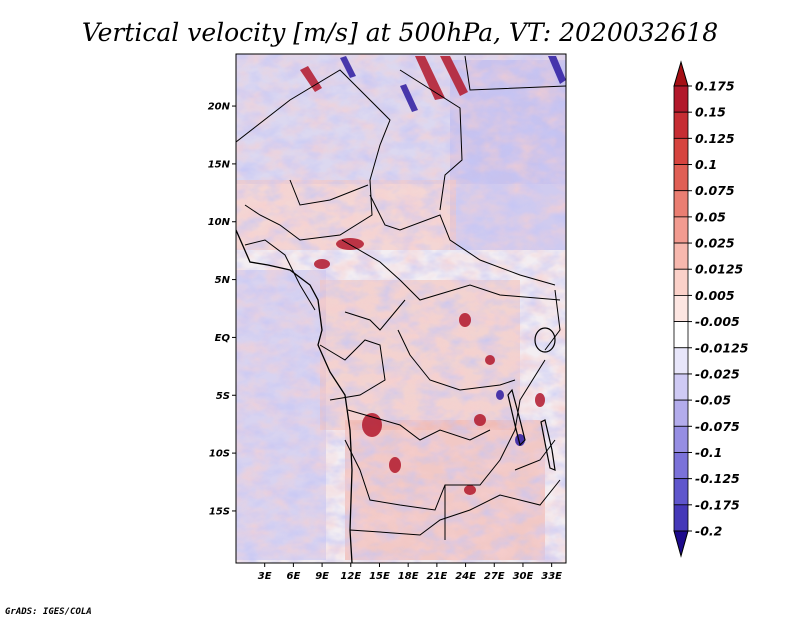  Describe the element at coordinates (523, 576) in the screenshot. I see `lon-tick-label: 30E` at that location.